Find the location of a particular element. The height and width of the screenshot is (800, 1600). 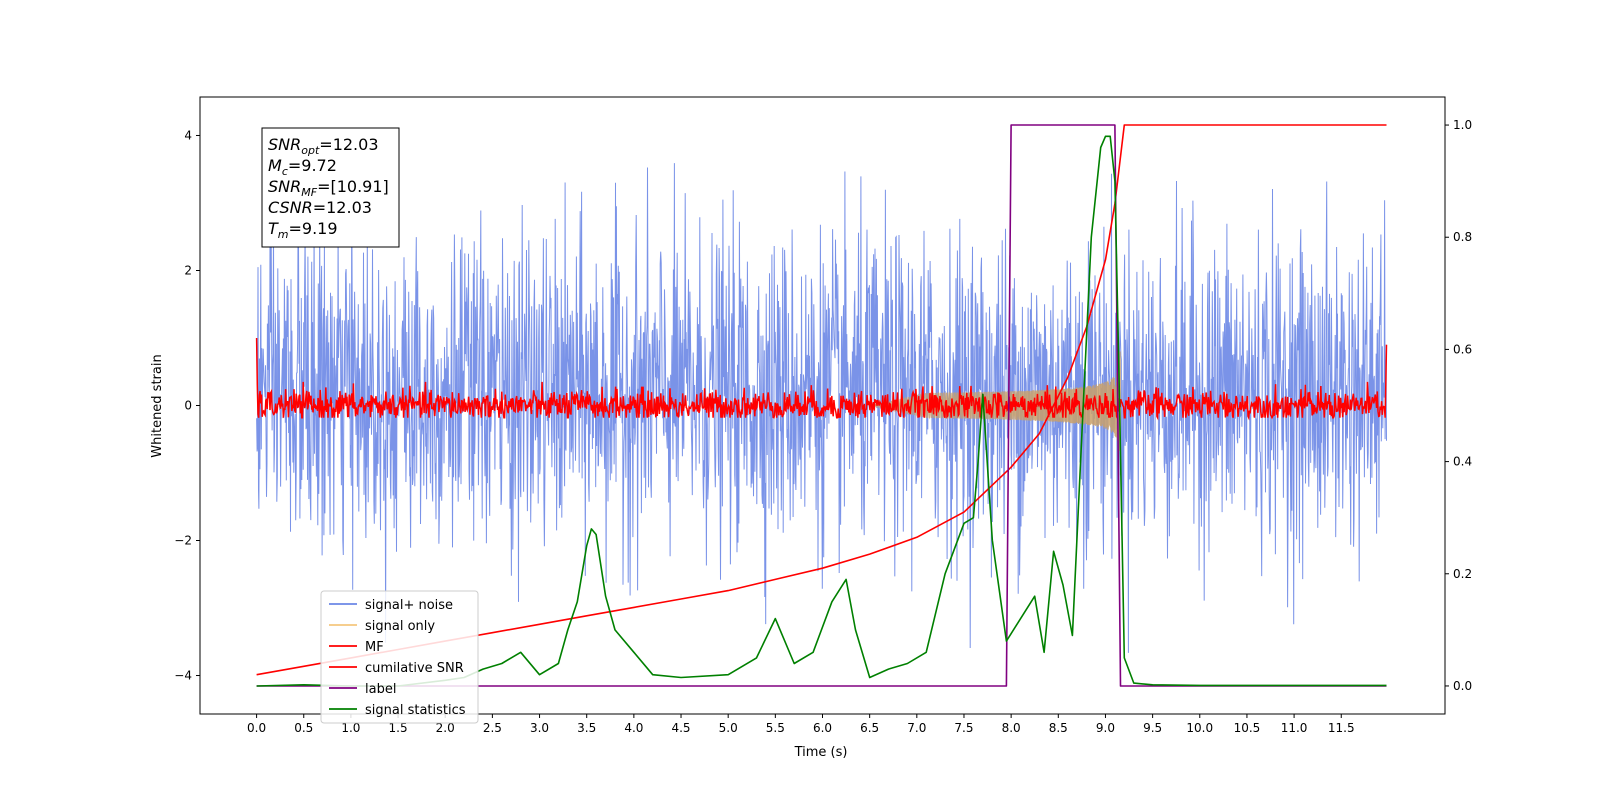

x-tick-label: 6.5 is located at coordinates (869, 728).